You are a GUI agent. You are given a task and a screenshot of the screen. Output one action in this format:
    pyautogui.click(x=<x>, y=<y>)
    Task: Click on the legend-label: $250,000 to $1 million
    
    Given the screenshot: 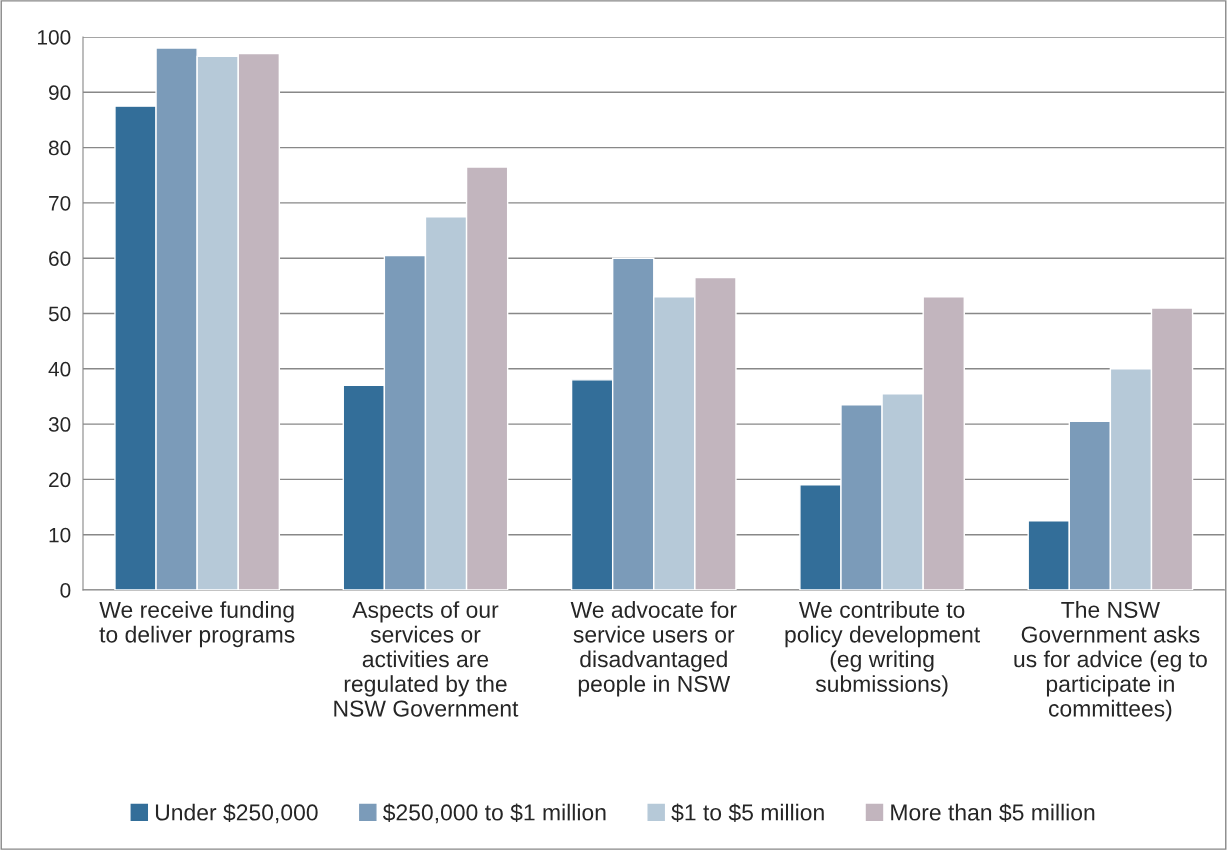 What is the action you would take?
    pyautogui.click(x=494, y=813)
    